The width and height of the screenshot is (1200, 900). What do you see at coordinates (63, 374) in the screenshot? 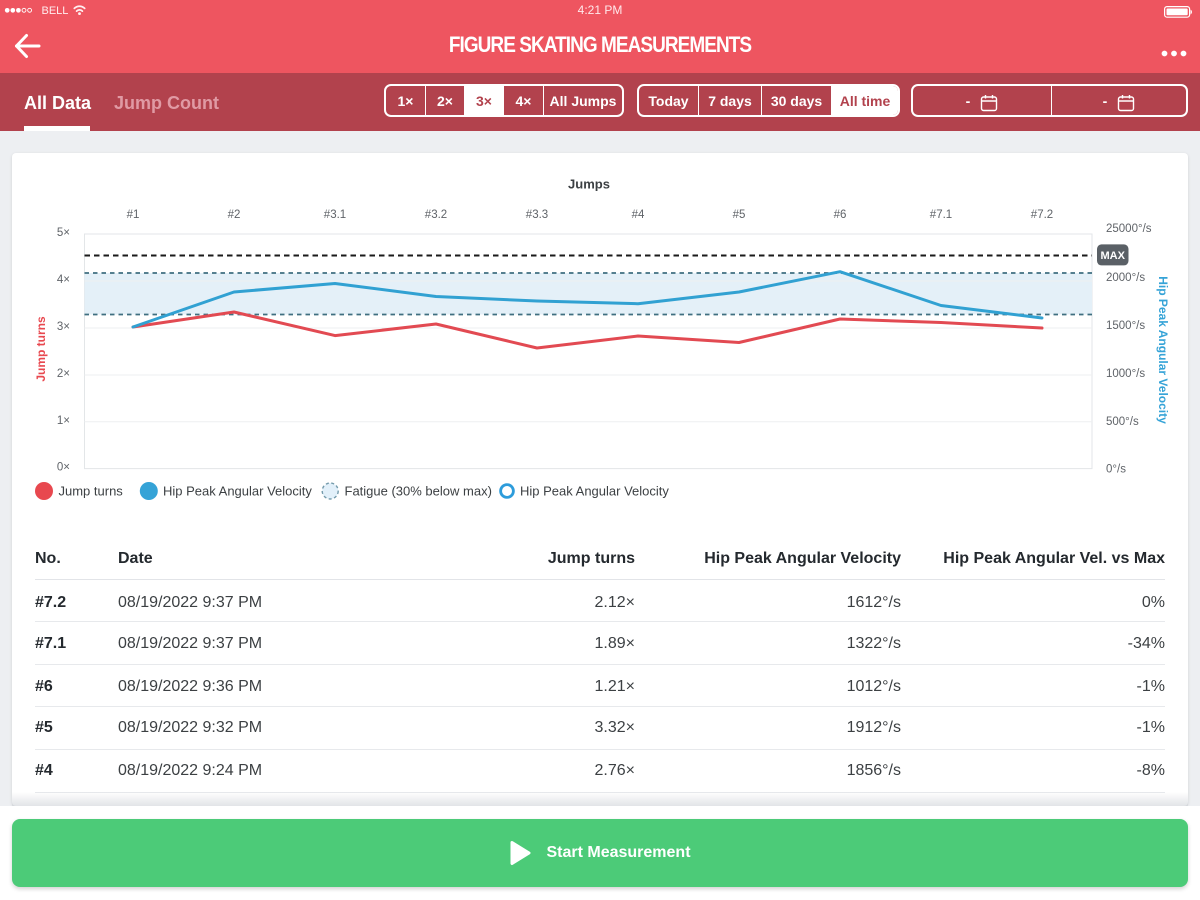
I see `svg-text: 2×` at bounding box center [63, 374].